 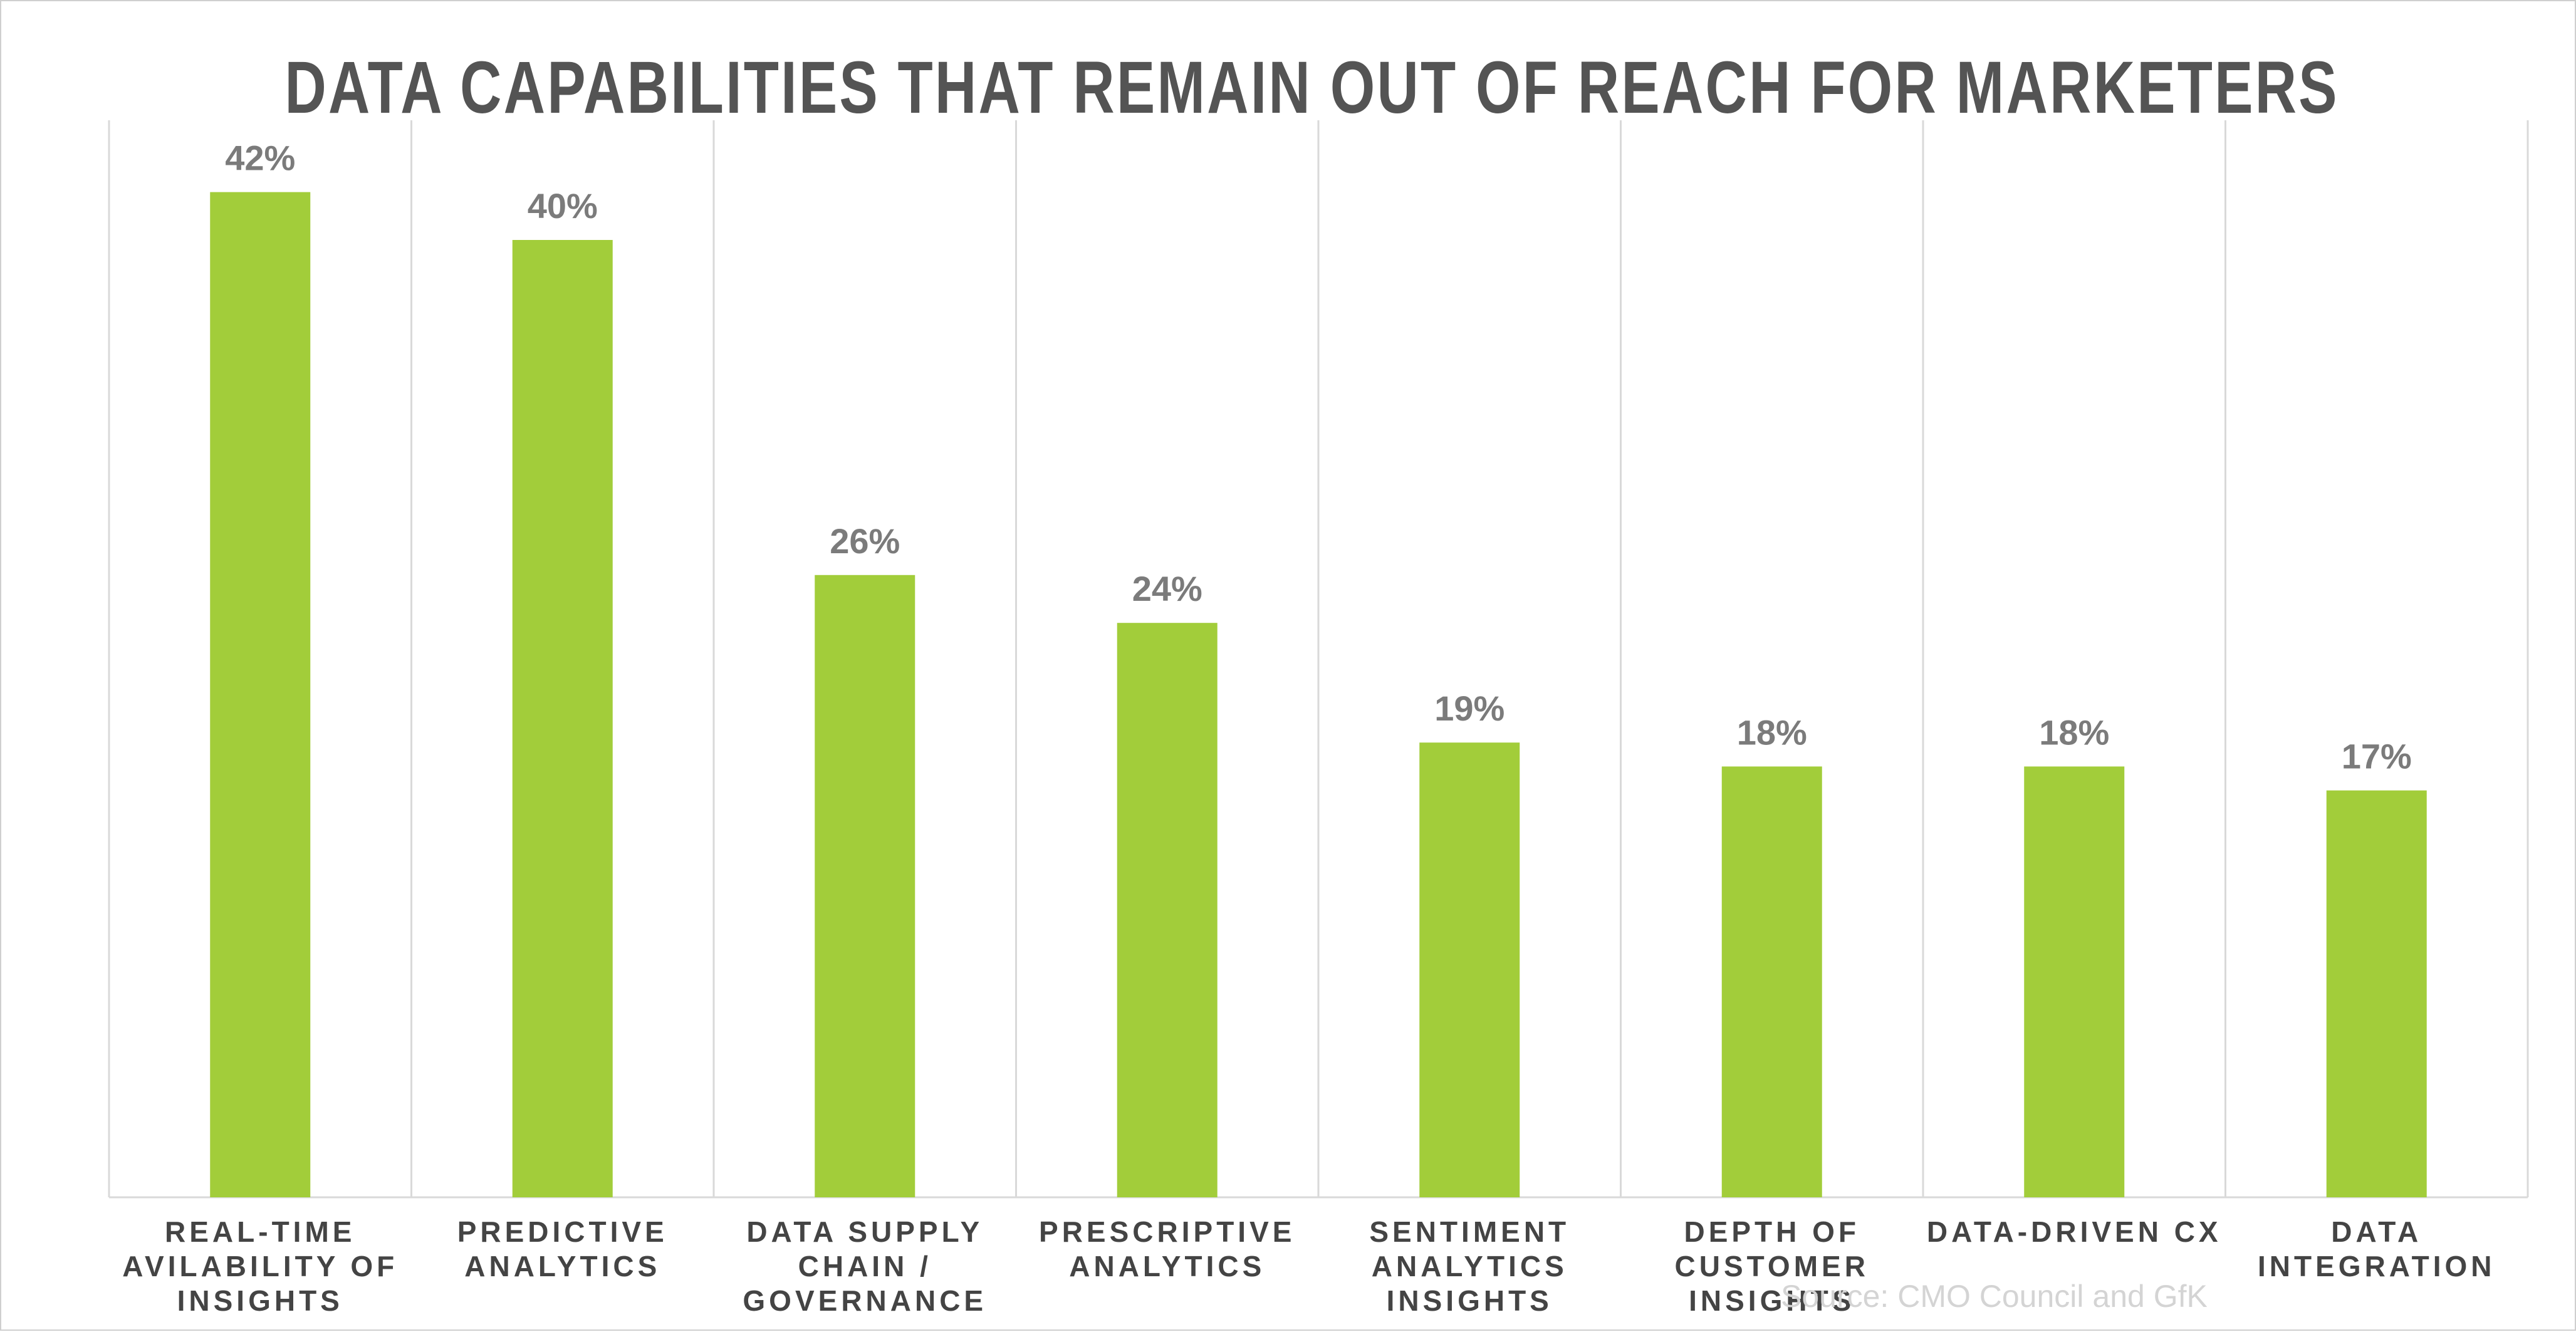 What do you see at coordinates (1994, 1297) in the screenshot?
I see `source-note: Source: CMO Council and GfK` at bounding box center [1994, 1297].